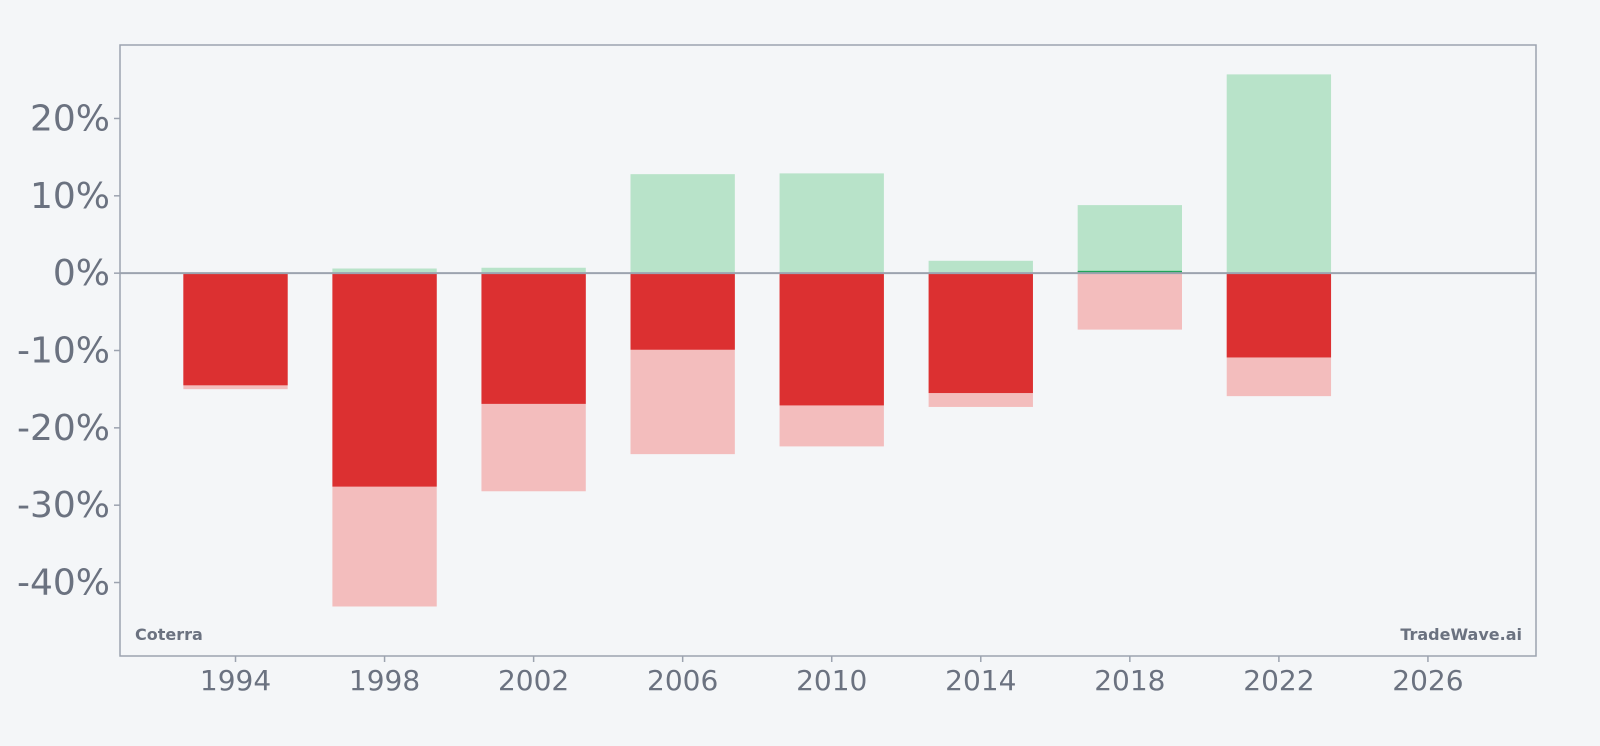 This screenshot has width=1600, height=746. Describe the element at coordinates (831, 680) in the screenshot. I see `x-tick-label: 2010` at that location.